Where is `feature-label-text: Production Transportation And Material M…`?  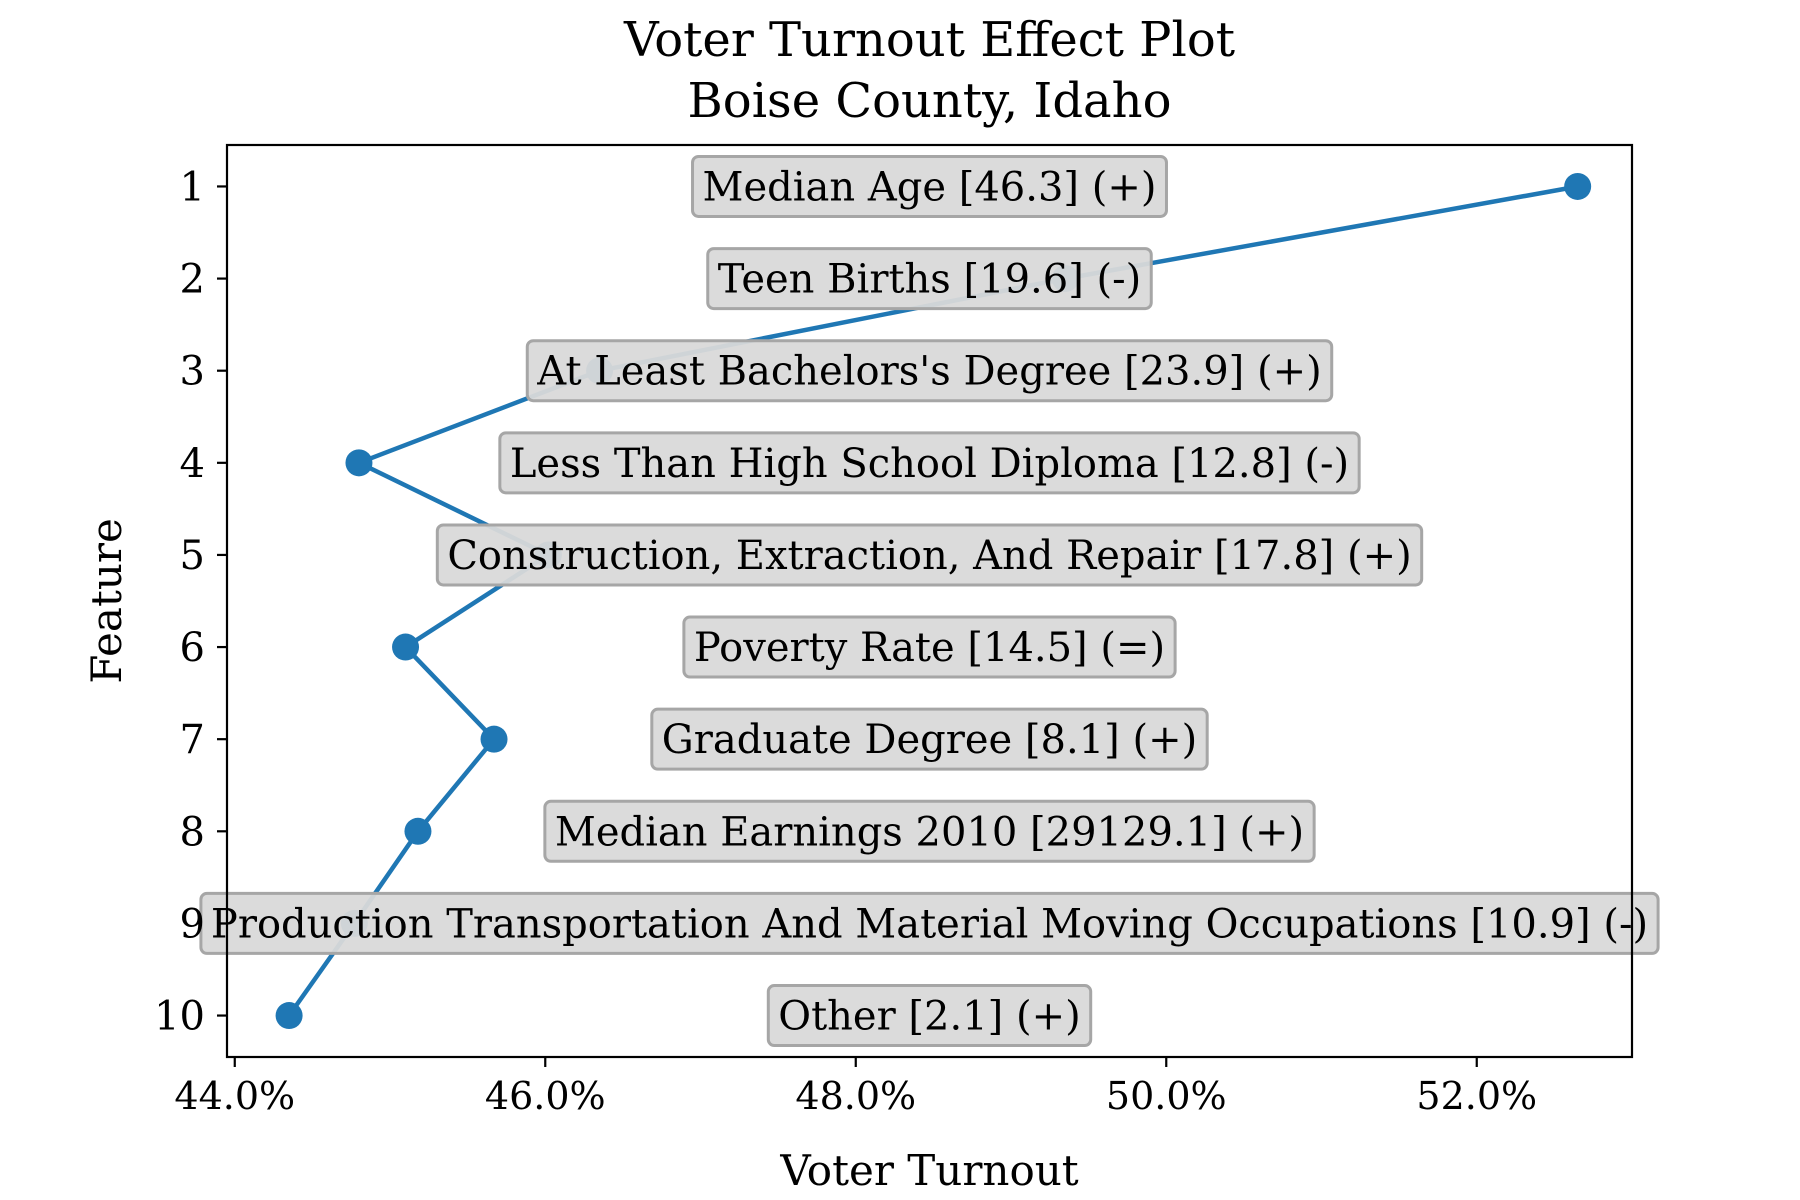 feature-label-text: Production Transportation And Material M… is located at coordinates (929, 924).